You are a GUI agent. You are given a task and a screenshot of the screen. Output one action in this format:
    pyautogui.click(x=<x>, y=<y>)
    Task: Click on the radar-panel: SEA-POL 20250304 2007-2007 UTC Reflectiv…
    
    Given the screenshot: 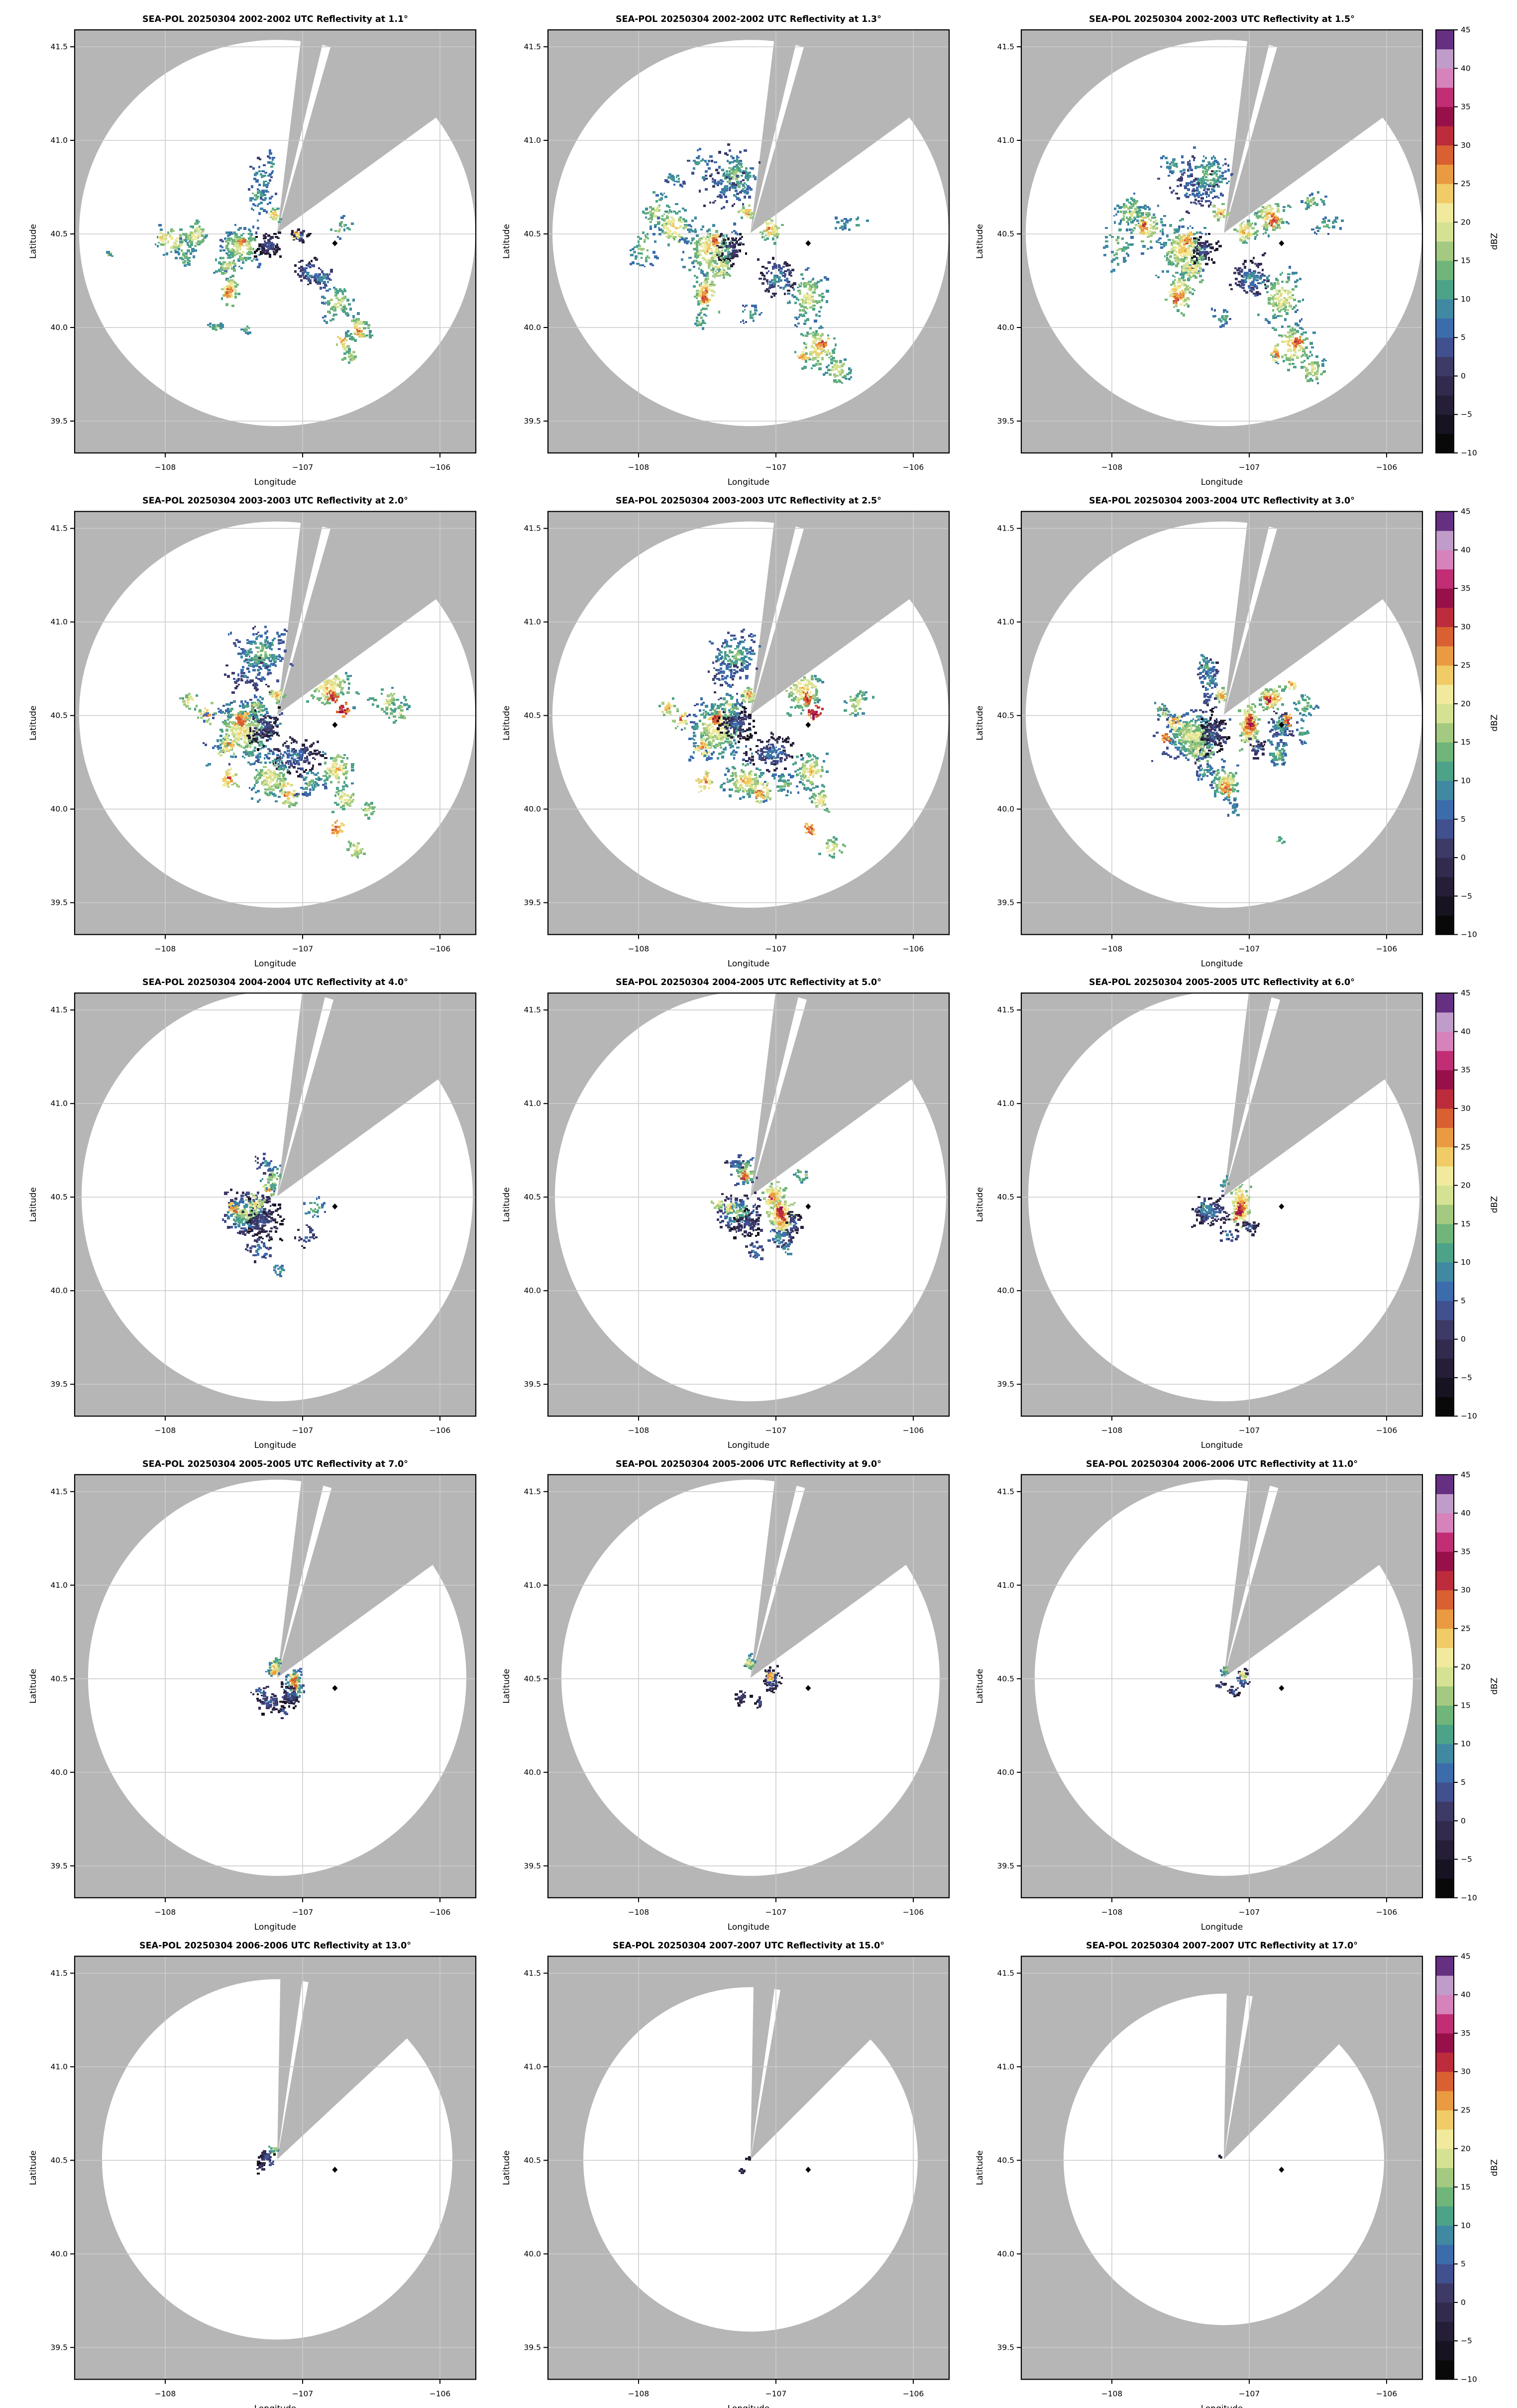 What is the action you would take?
    pyautogui.click(x=726, y=2174)
    